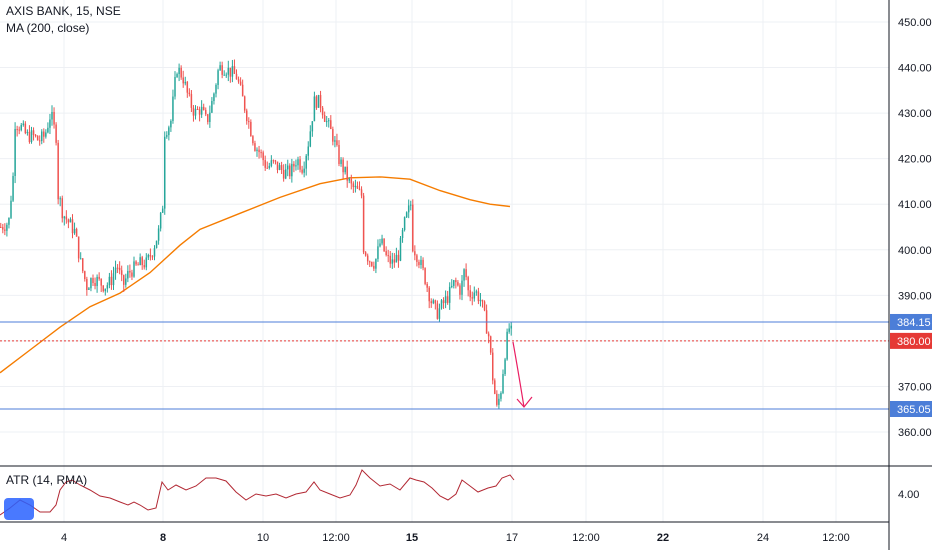 The width and height of the screenshot is (932, 555). I want to click on price-tag-384.15: 384.15, so click(911, 321).